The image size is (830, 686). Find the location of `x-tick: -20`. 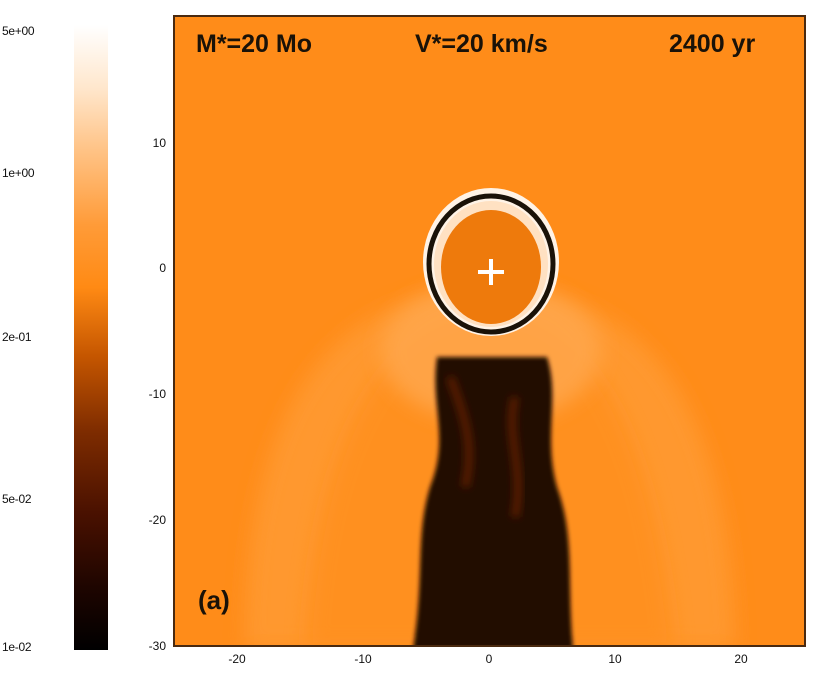

x-tick: -20 is located at coordinates (237, 659).